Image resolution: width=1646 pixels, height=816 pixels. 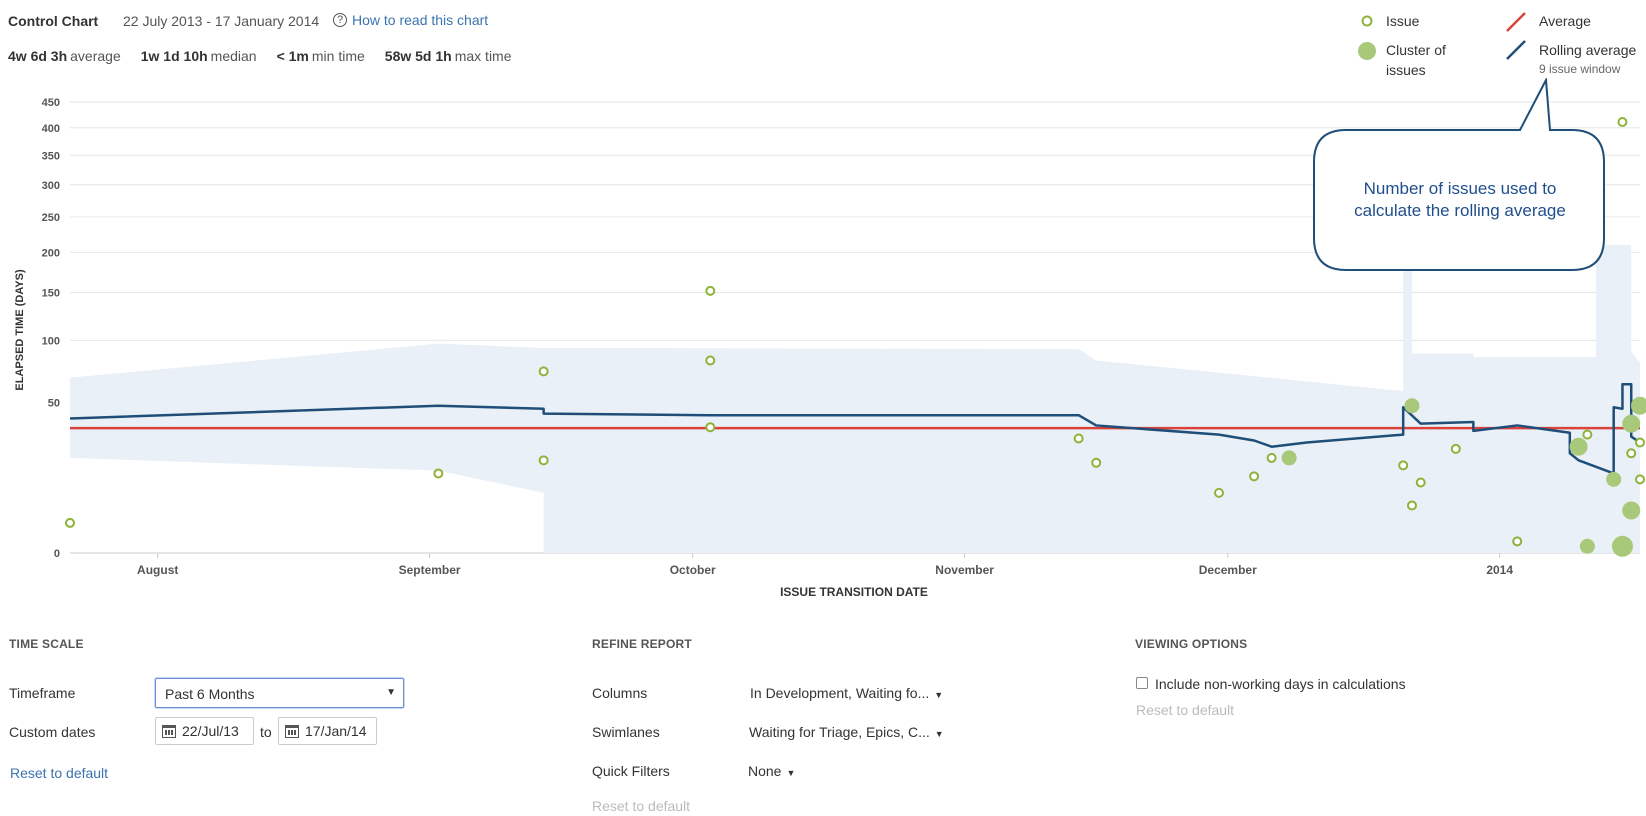 I want to click on stat-average: 4w 6d 3h average, so click(x=64, y=56).